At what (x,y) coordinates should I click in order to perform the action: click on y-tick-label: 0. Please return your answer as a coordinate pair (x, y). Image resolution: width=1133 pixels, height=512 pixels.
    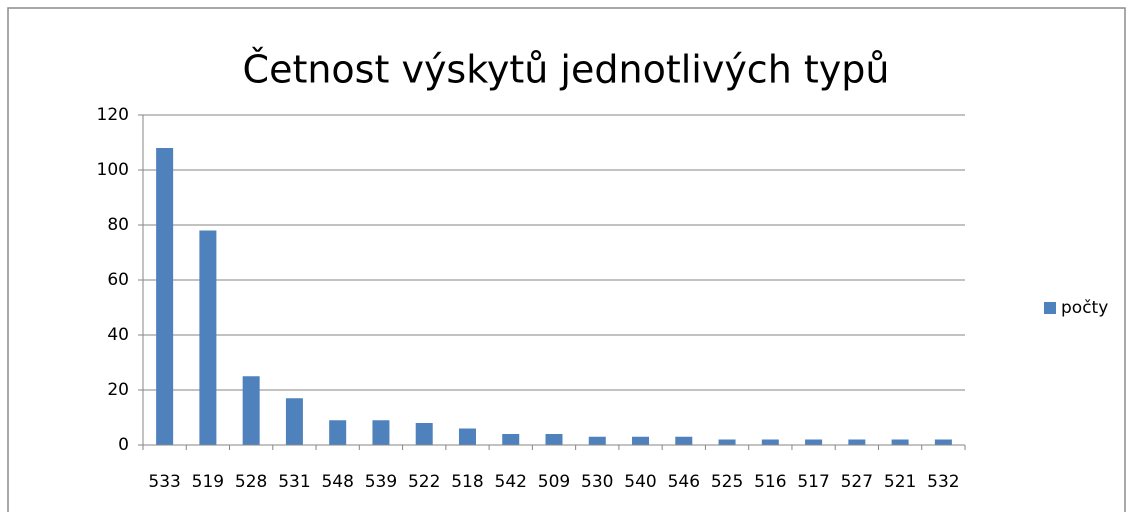
    Looking at the image, I should click on (123, 445).